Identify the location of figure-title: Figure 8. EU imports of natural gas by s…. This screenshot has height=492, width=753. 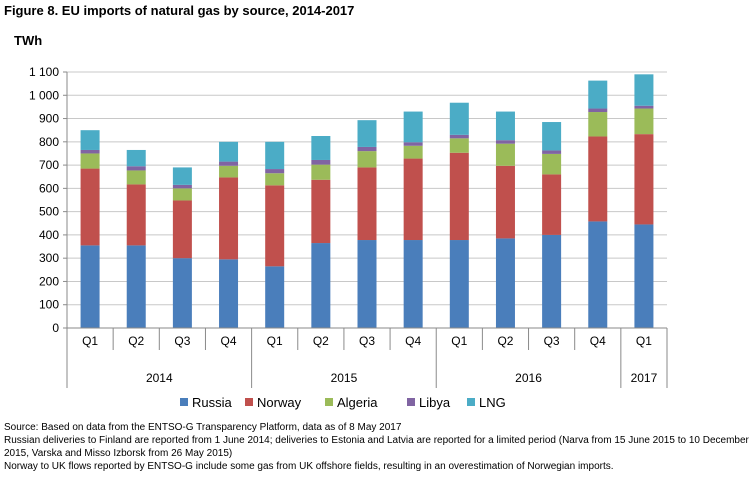
(179, 10).